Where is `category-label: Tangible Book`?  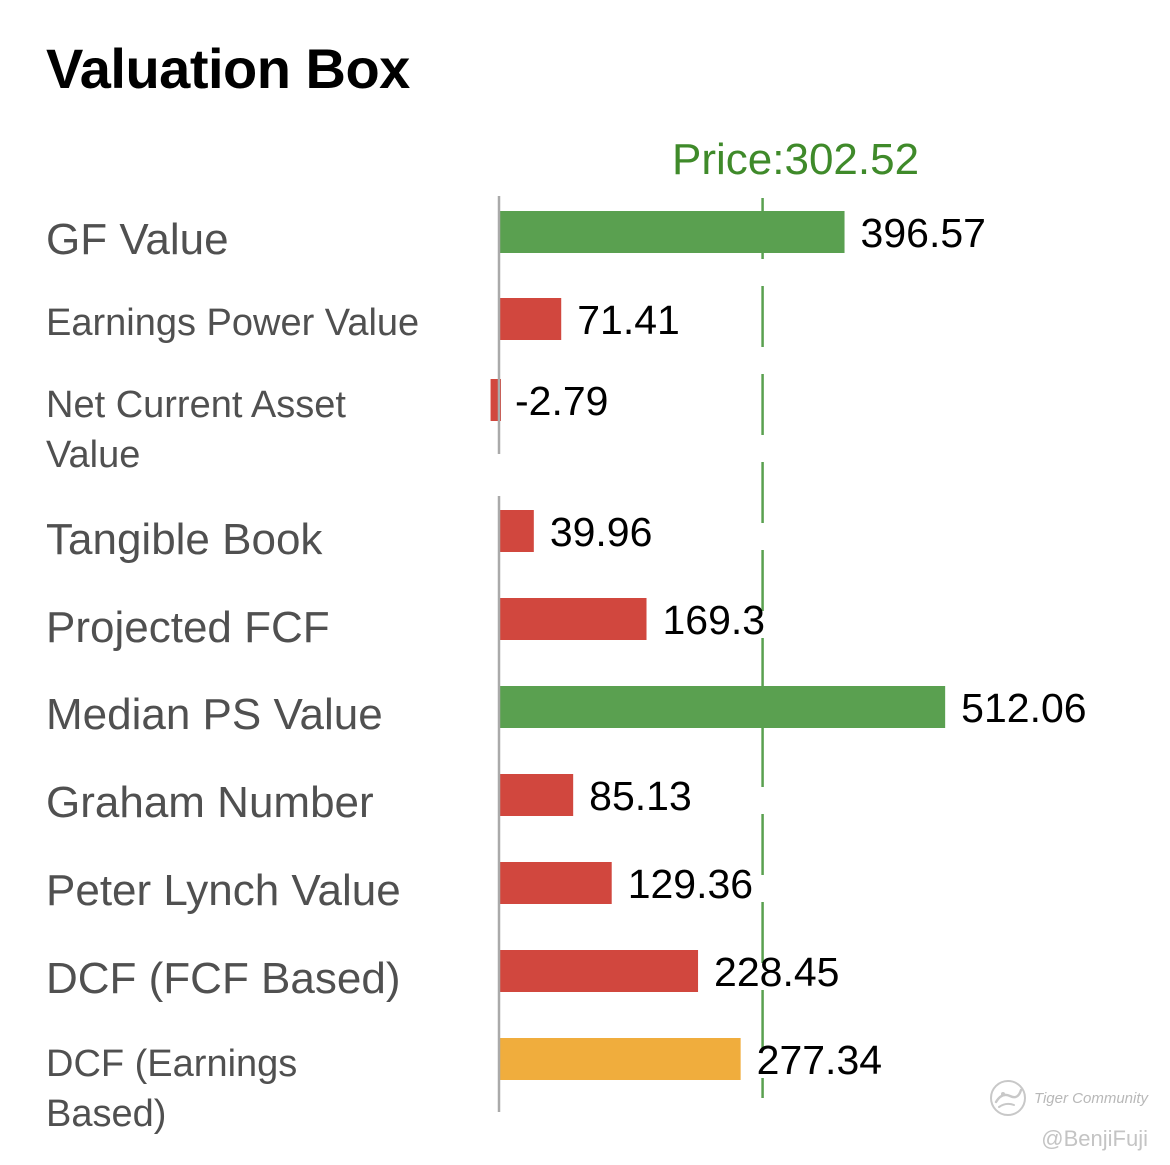 category-label: Tangible Book is located at coordinates (184, 539).